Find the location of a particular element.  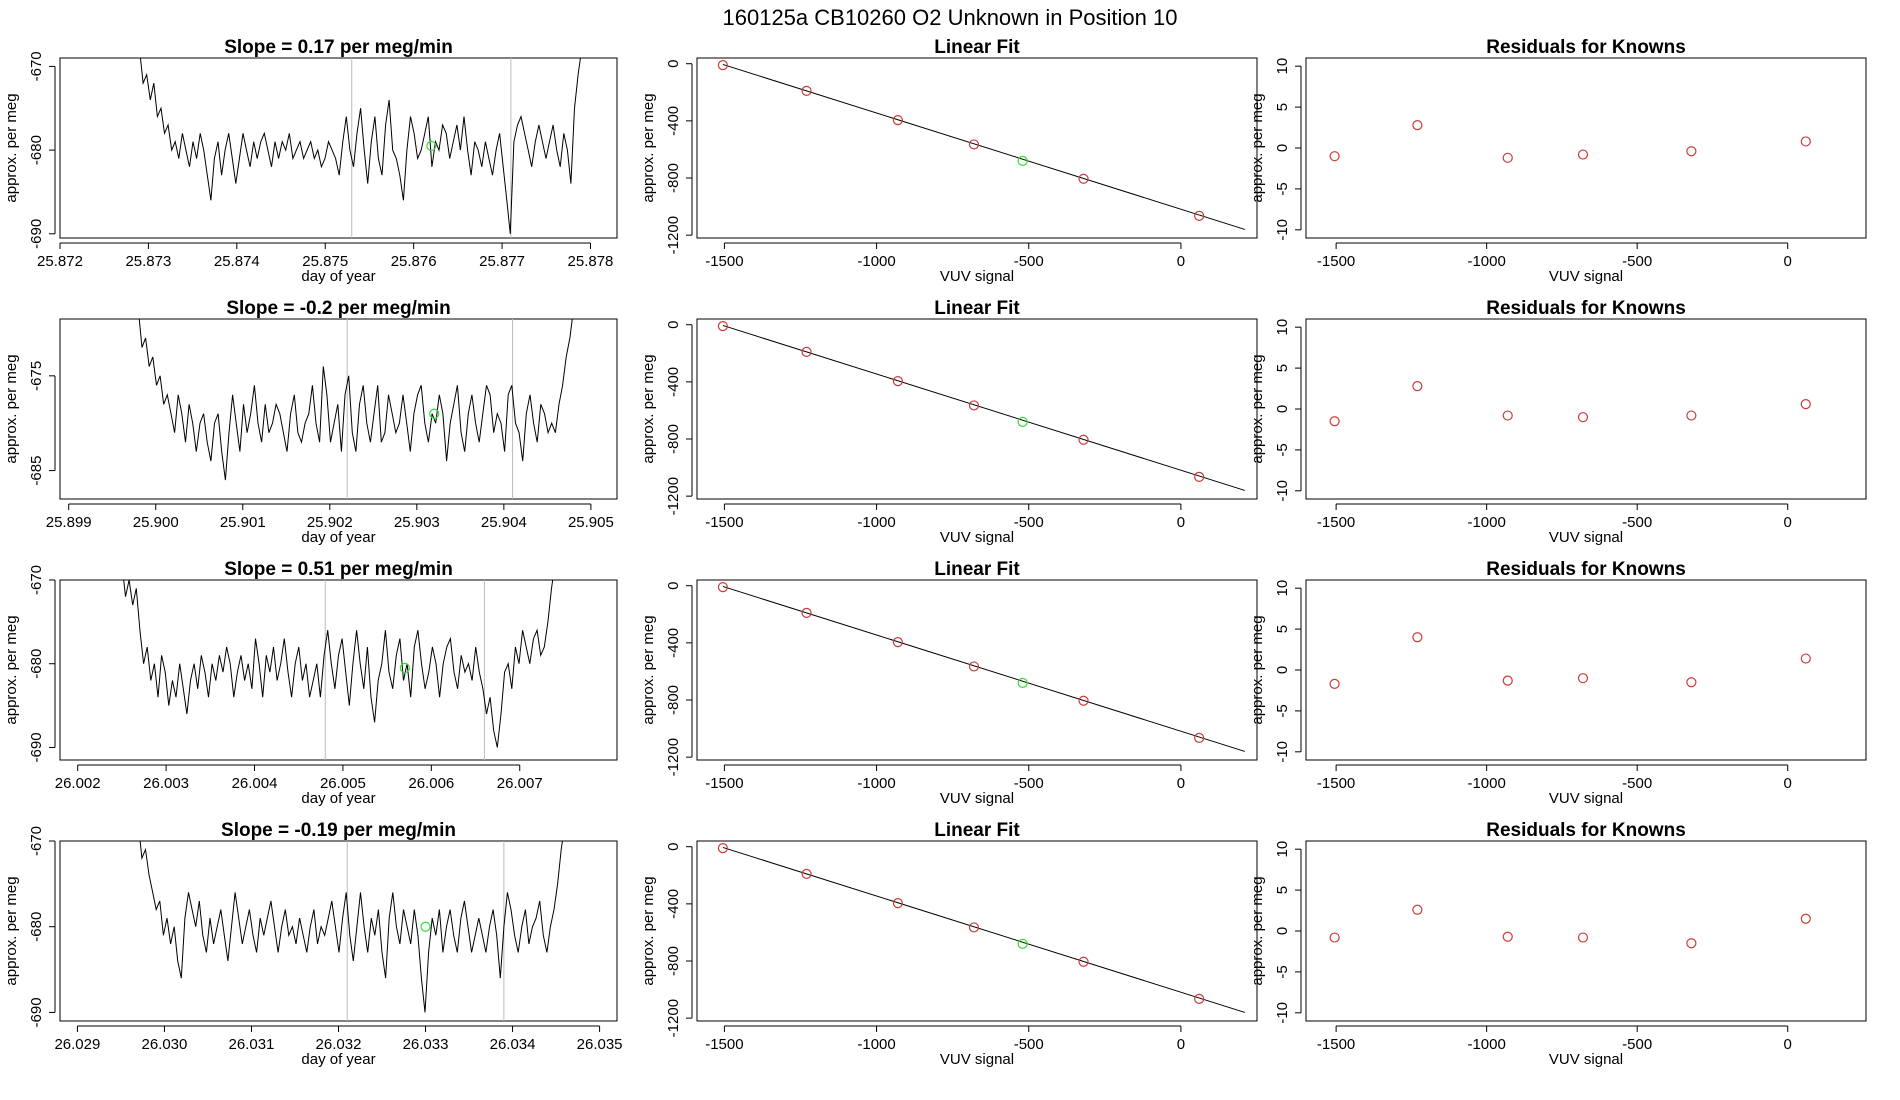

x-tick-label: 25.899 is located at coordinates (69, 522).